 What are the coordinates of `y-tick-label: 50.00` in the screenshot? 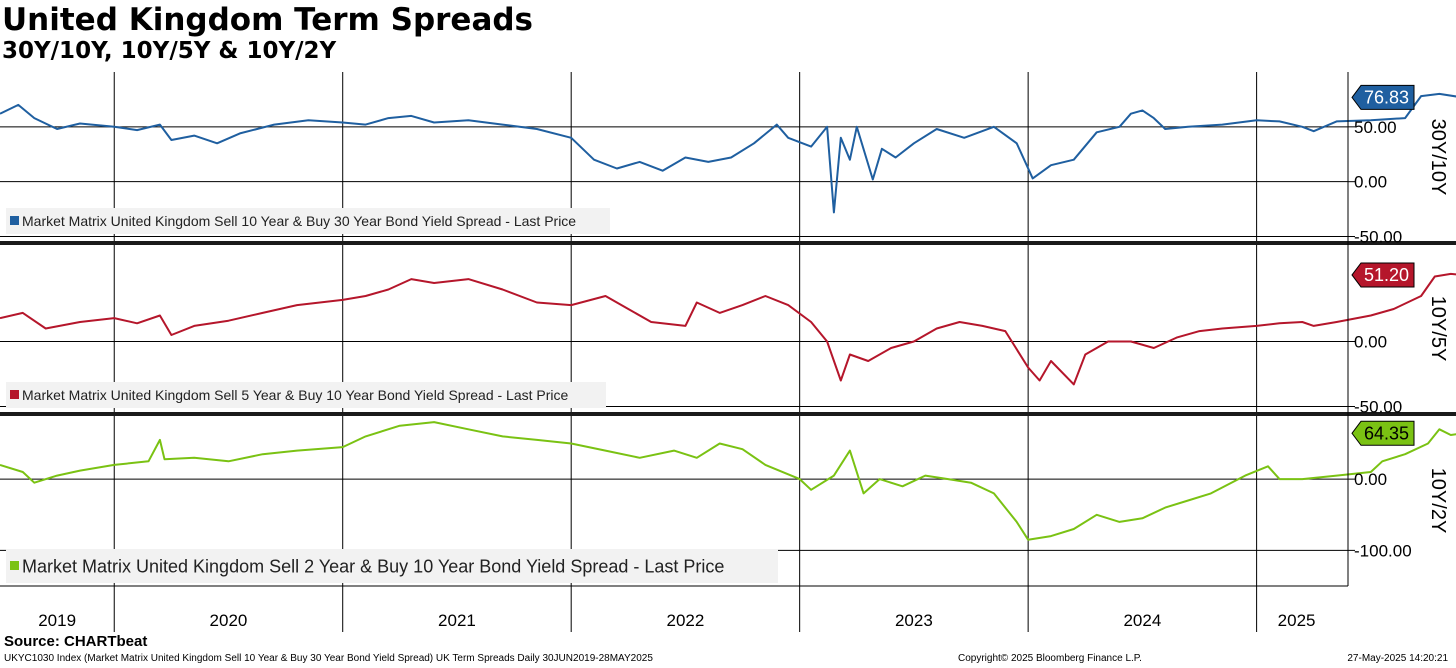 It's located at (1375, 127).